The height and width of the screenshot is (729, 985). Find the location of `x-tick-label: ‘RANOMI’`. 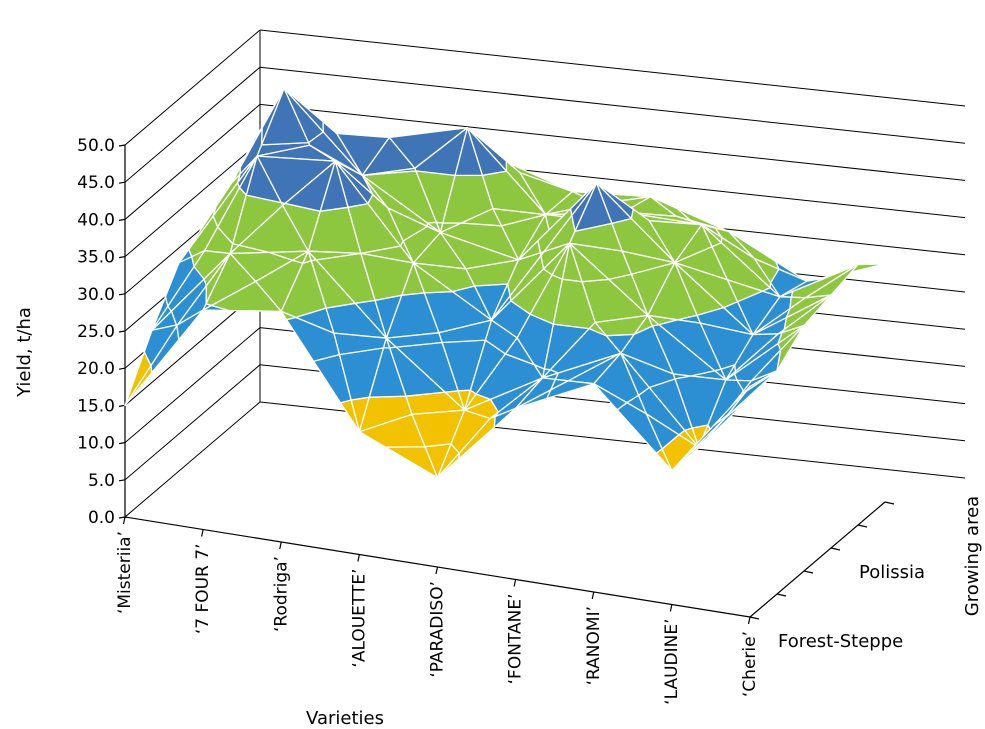

x-tick-label: ‘RANOMI’ is located at coordinates (594, 645).